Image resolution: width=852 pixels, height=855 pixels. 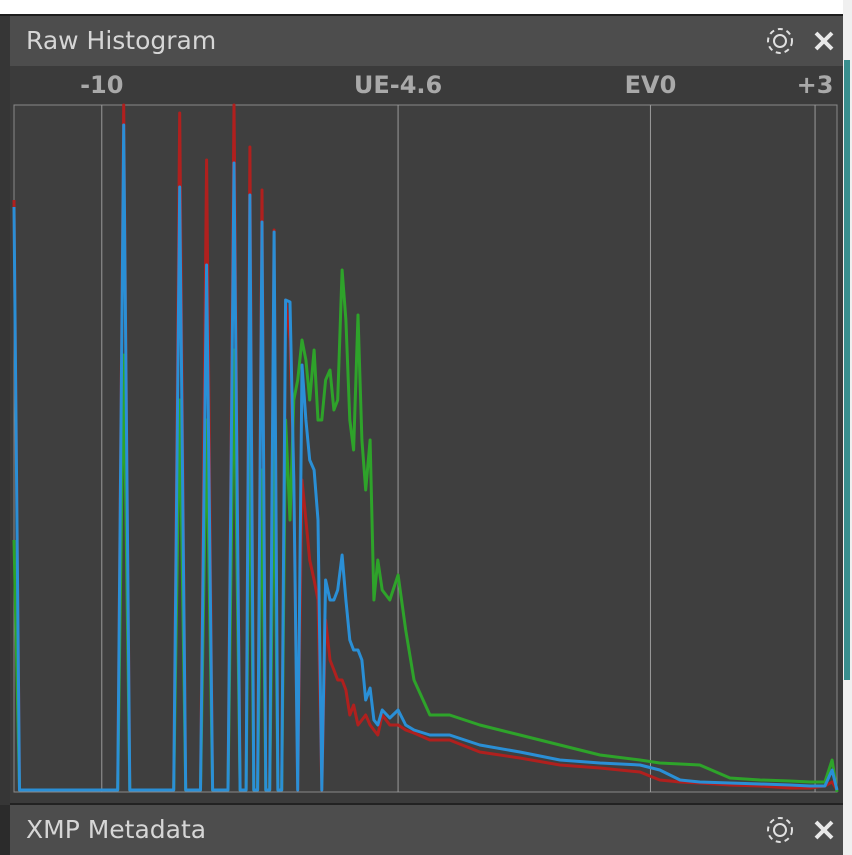 I want to click on panel-divider, so click(x=426, y=804).